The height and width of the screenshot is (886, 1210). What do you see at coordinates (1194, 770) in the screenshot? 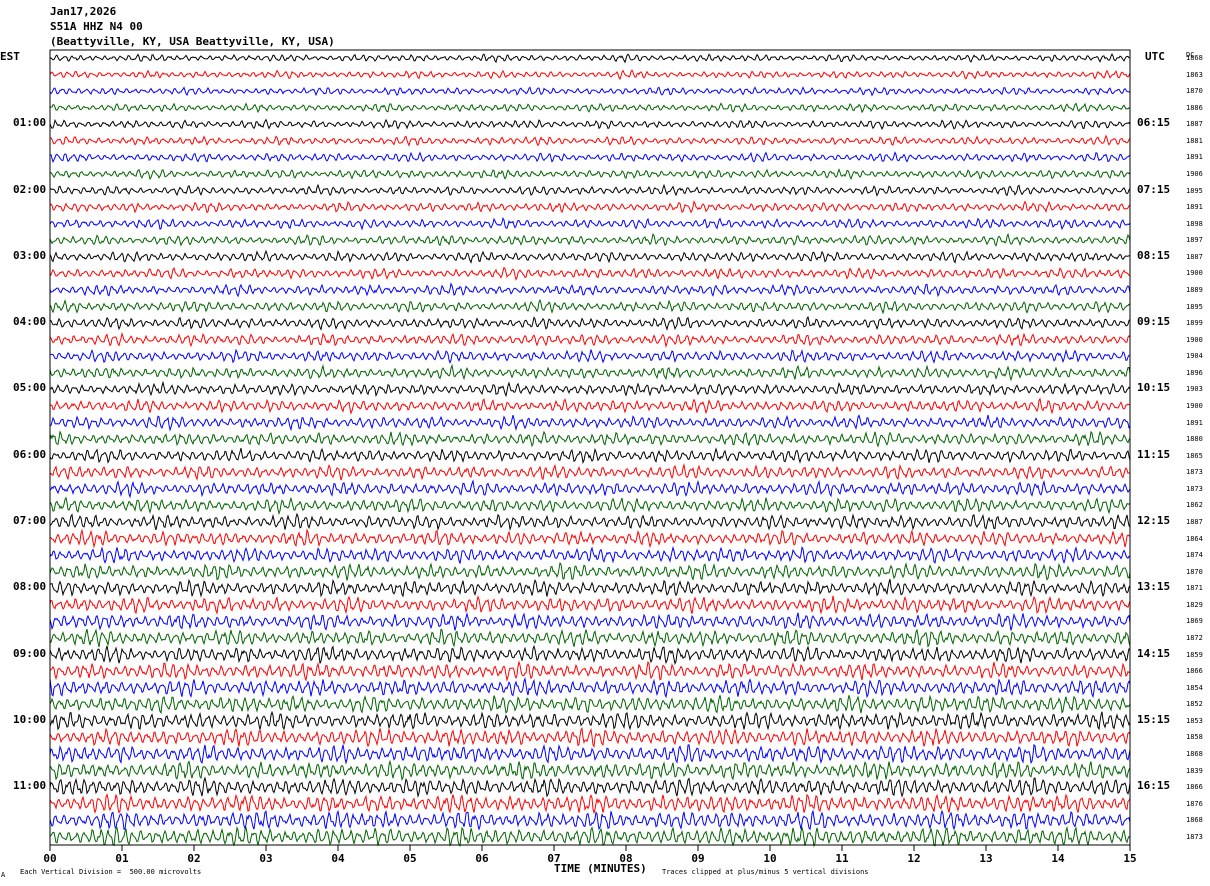
I see `dc-offset-label: 1839` at bounding box center [1194, 770].